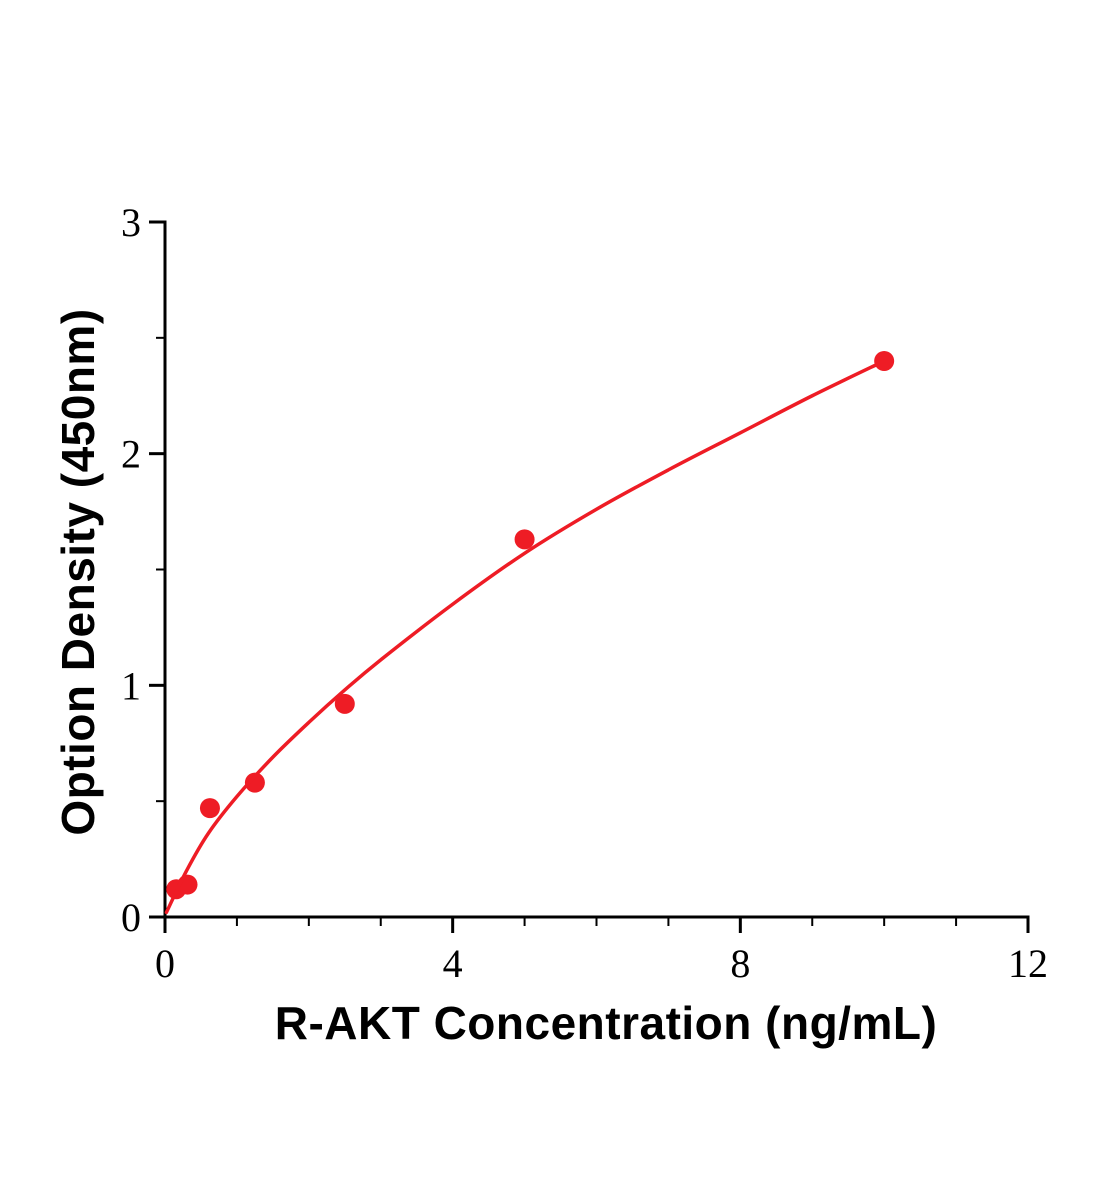  I want to click on x-tick-label: 4, so click(453, 963).